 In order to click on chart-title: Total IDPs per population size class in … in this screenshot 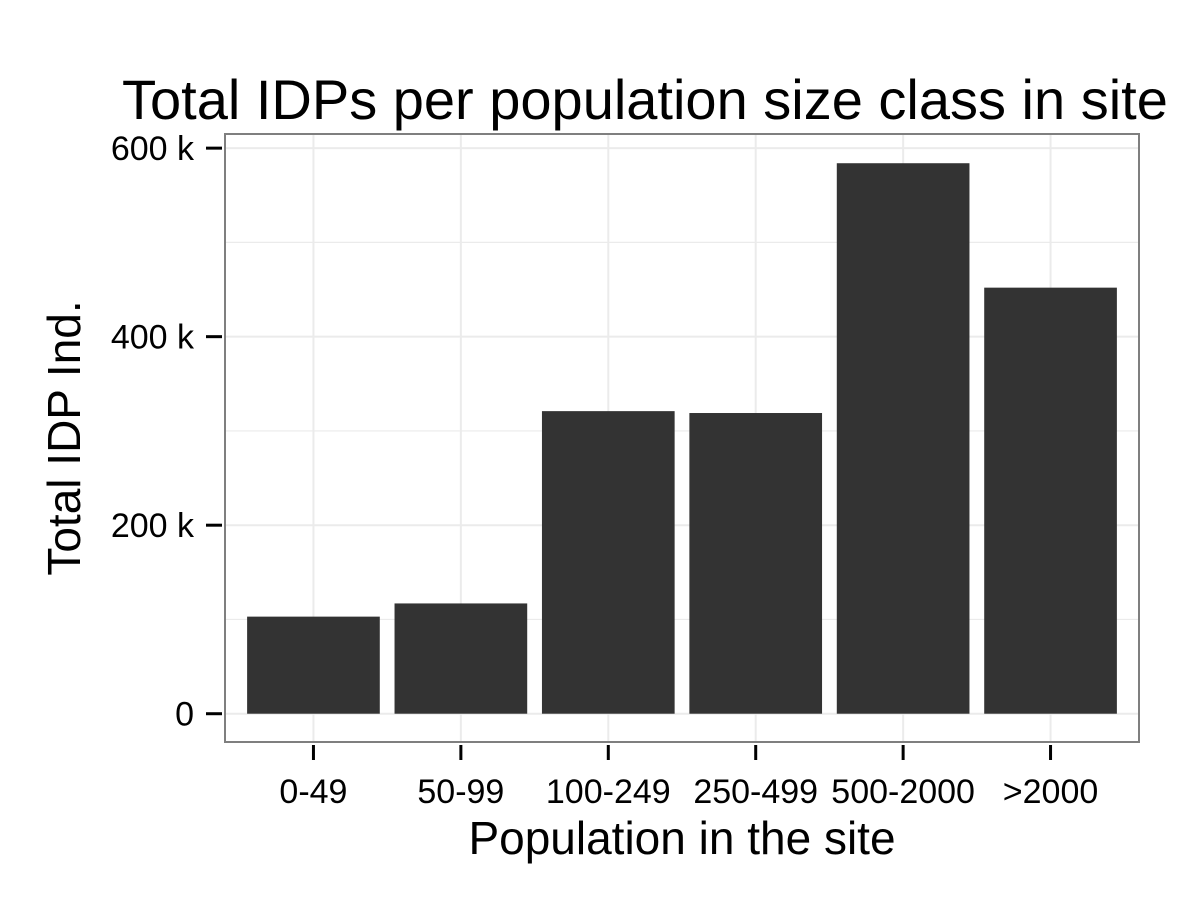, I will do `click(645, 99)`.